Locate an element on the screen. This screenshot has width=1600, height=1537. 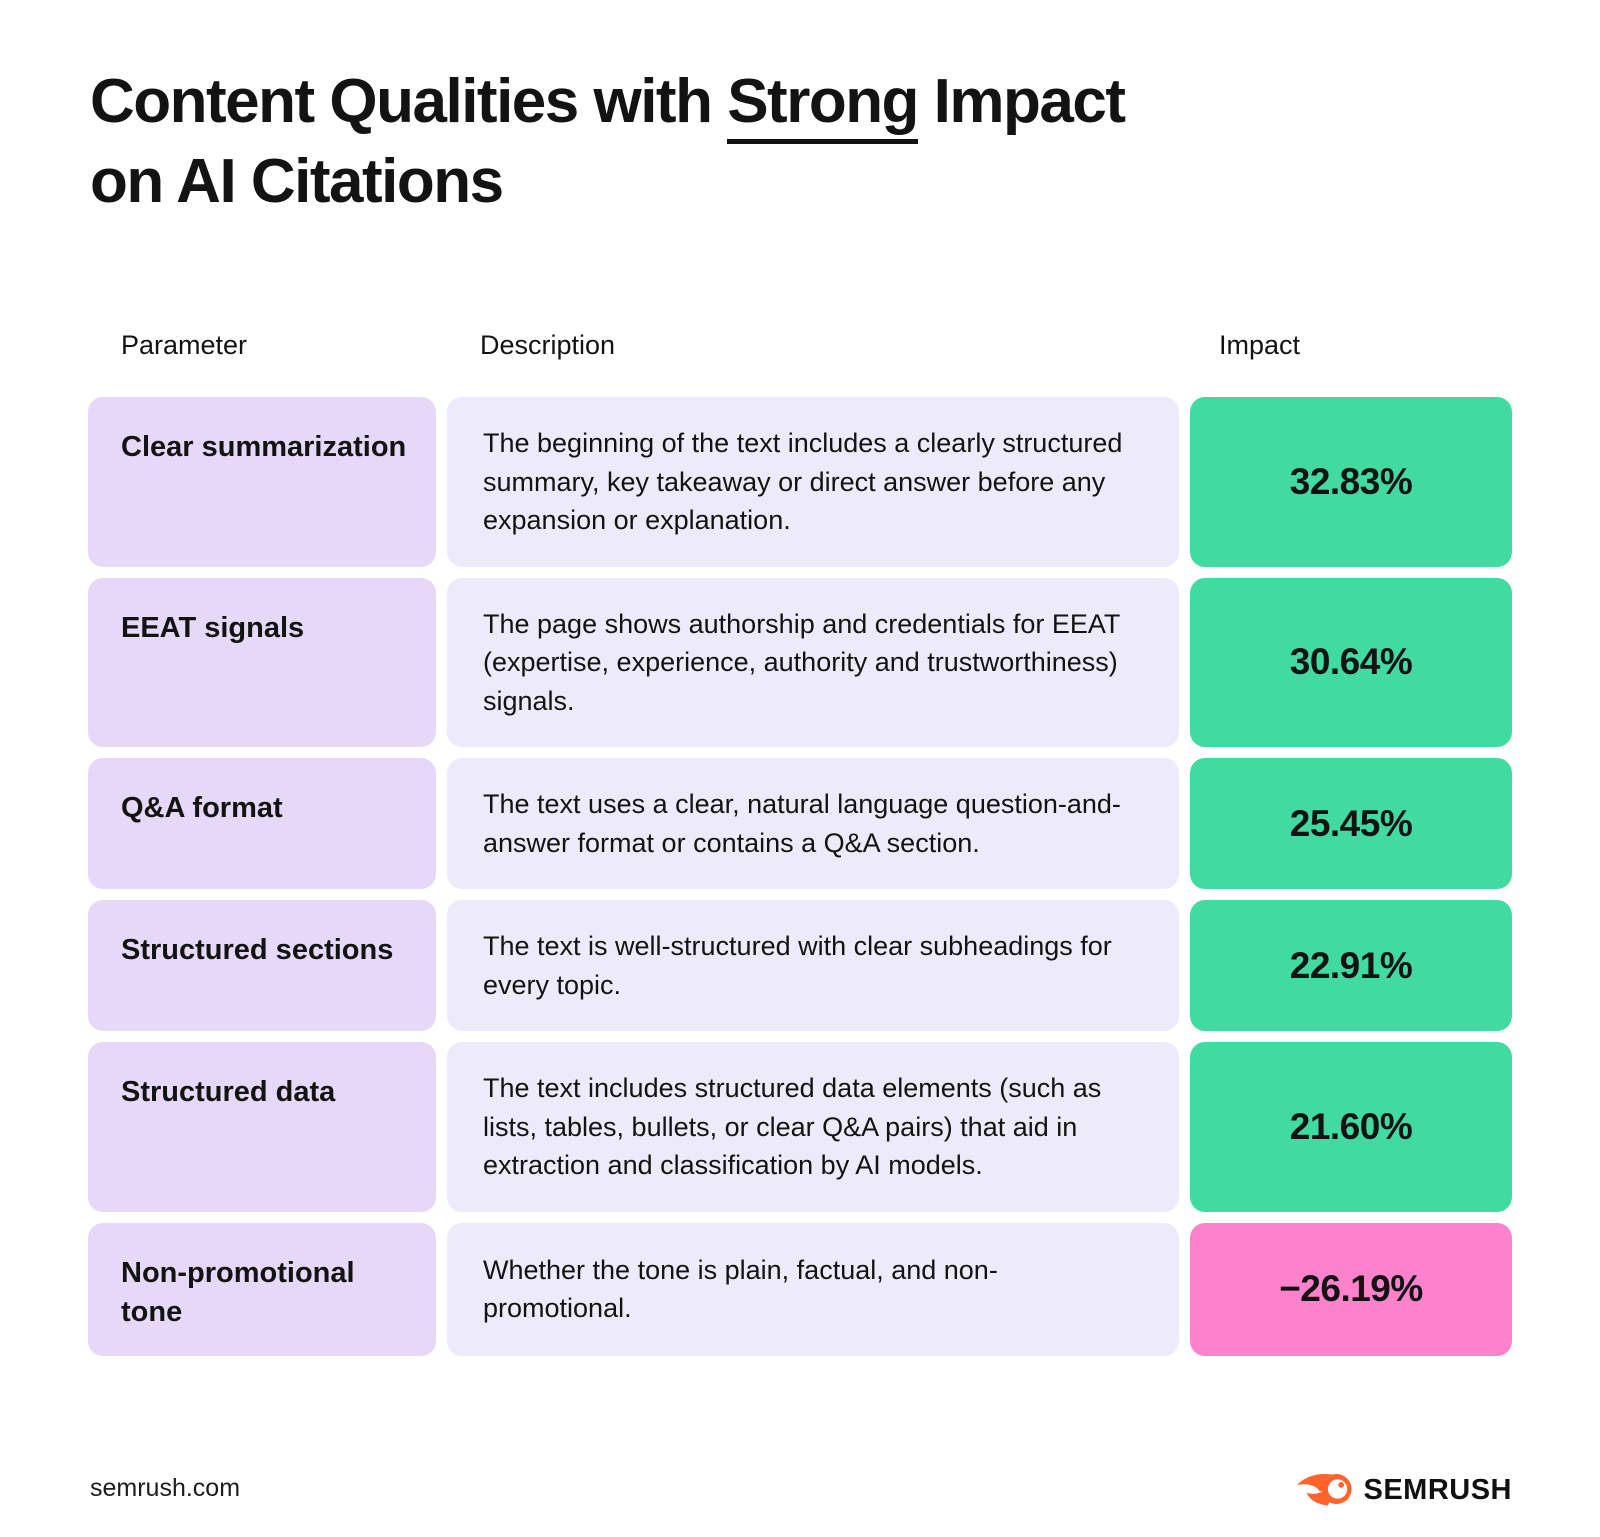
parameter-cell: EEAT signals is located at coordinates (262, 662).